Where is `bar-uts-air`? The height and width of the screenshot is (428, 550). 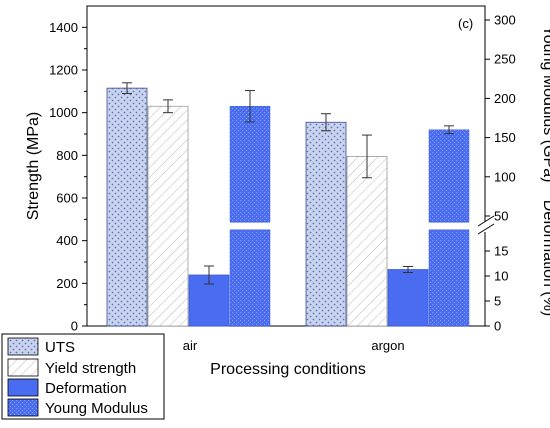 bar-uts-air is located at coordinates (127, 207).